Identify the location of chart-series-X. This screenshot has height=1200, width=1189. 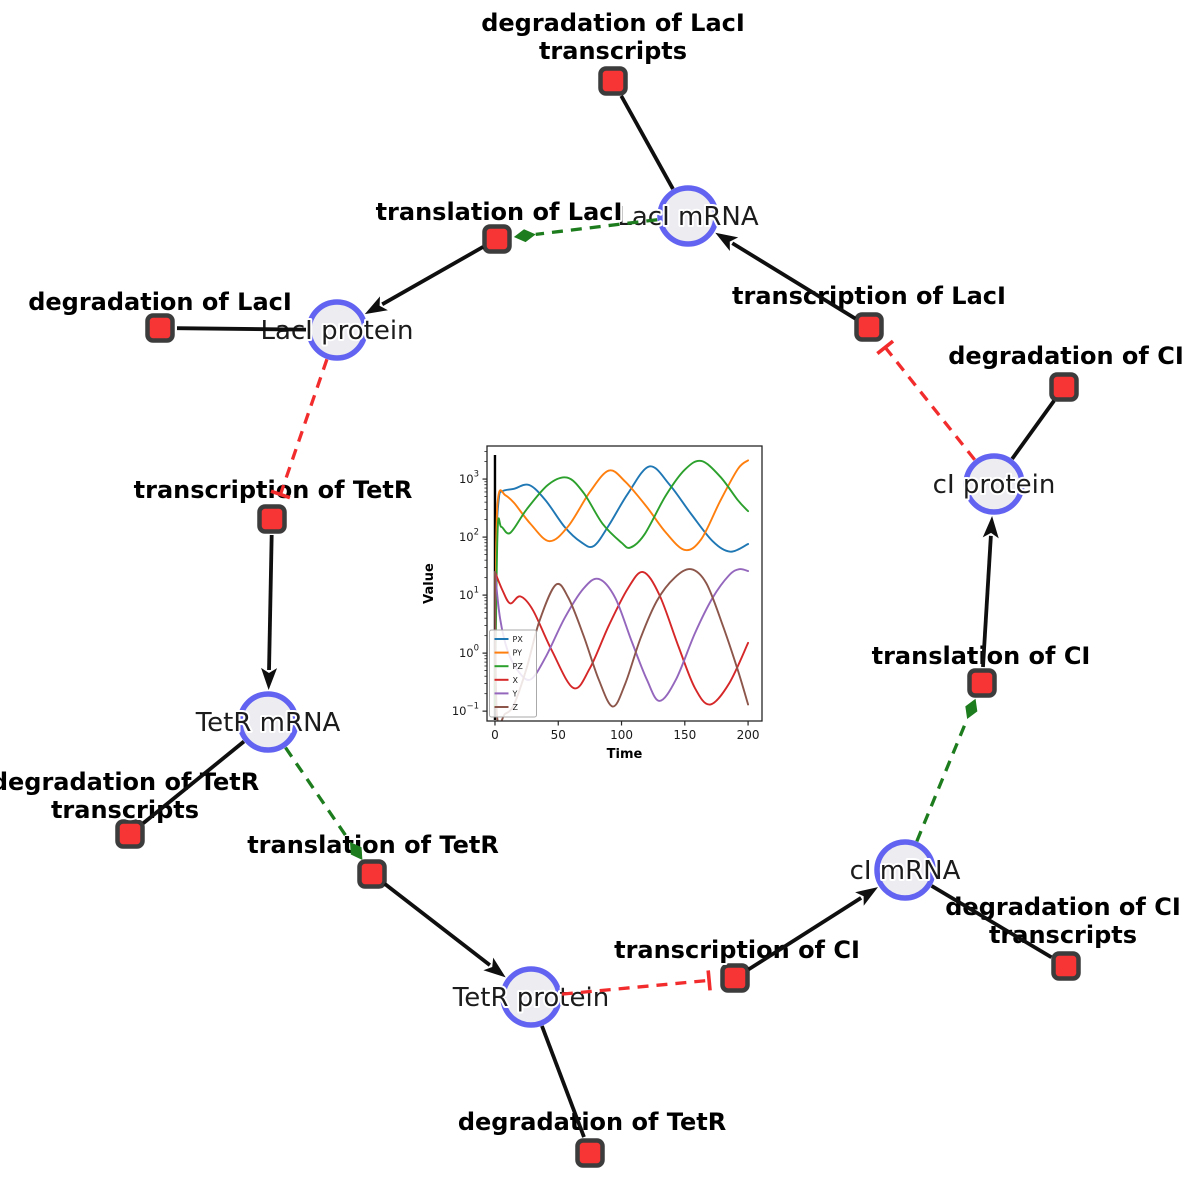
(622, 638).